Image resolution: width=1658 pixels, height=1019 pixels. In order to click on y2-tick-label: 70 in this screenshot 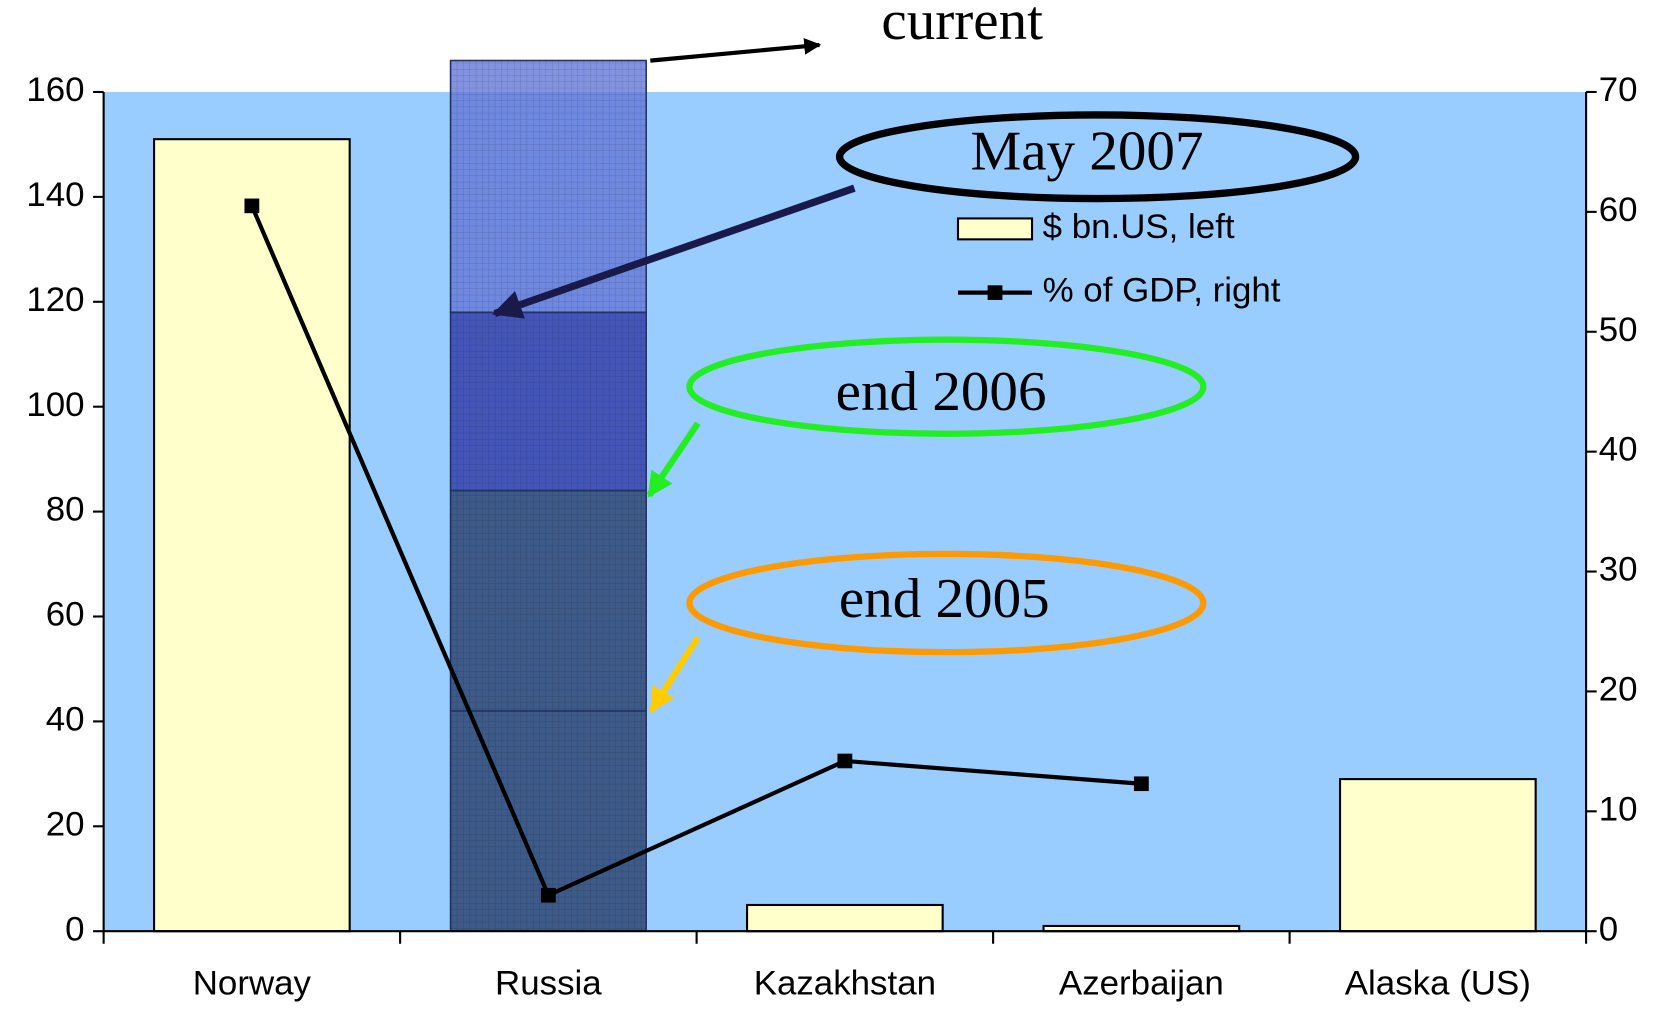, I will do `click(1618, 90)`.